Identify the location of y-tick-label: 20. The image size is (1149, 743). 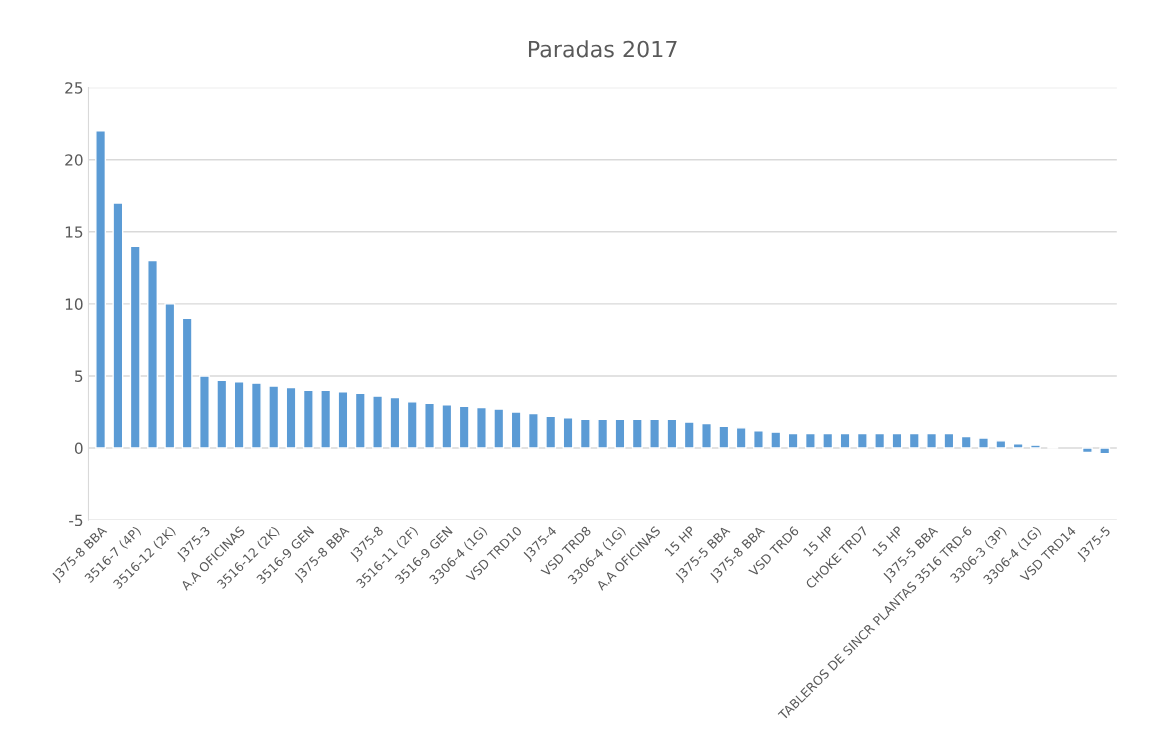
(74, 160).